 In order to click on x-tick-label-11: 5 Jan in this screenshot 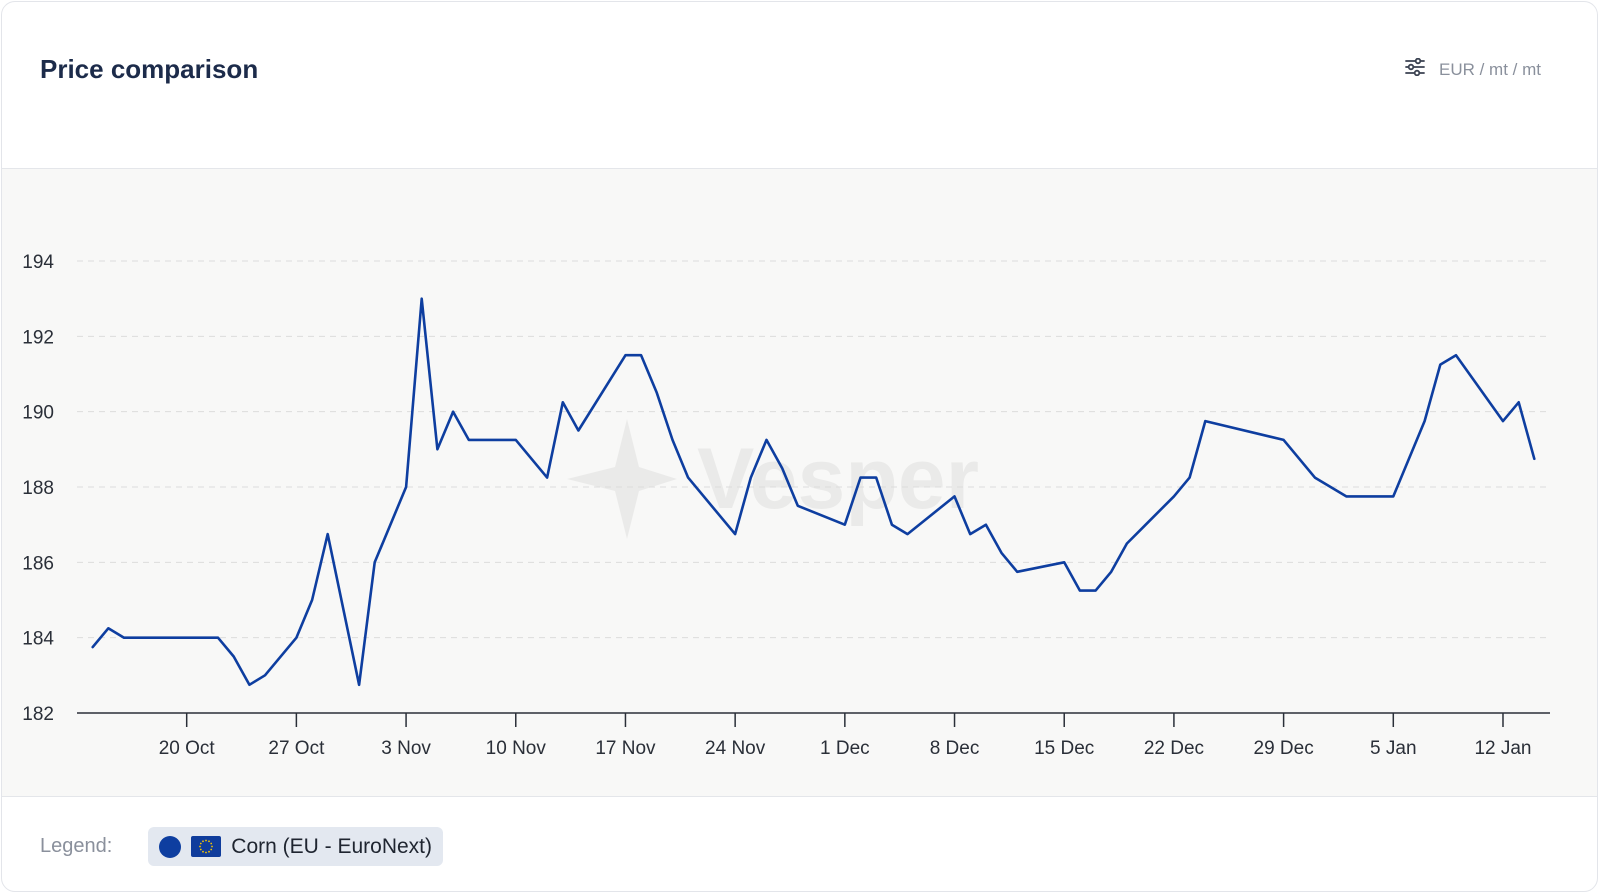, I will do `click(1393, 748)`.